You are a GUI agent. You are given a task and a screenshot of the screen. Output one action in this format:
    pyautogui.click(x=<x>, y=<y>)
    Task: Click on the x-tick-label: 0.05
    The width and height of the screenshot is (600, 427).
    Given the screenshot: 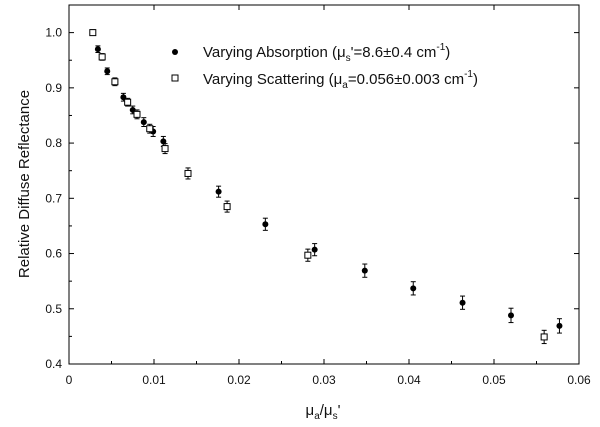 What is the action you would take?
    pyautogui.click(x=494, y=380)
    